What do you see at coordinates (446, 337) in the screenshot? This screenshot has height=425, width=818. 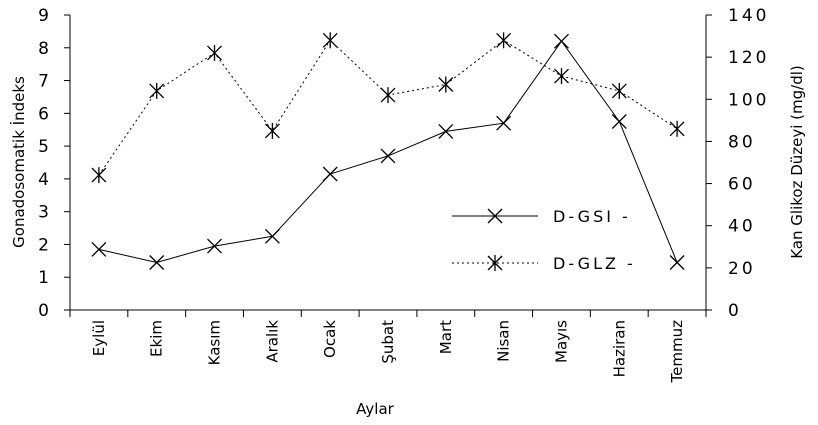 I see `x-tick-label-6: Mart` at bounding box center [446, 337].